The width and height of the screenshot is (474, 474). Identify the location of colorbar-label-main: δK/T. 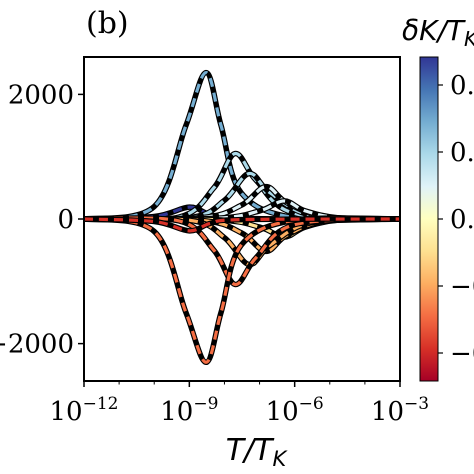
(434, 30).